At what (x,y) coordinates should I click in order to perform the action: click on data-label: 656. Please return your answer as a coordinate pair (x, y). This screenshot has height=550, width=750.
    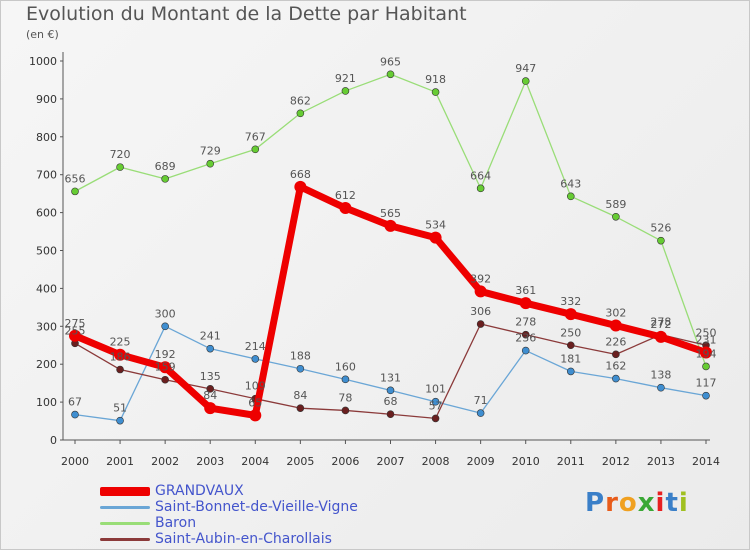
    Looking at the image, I should click on (75, 178).